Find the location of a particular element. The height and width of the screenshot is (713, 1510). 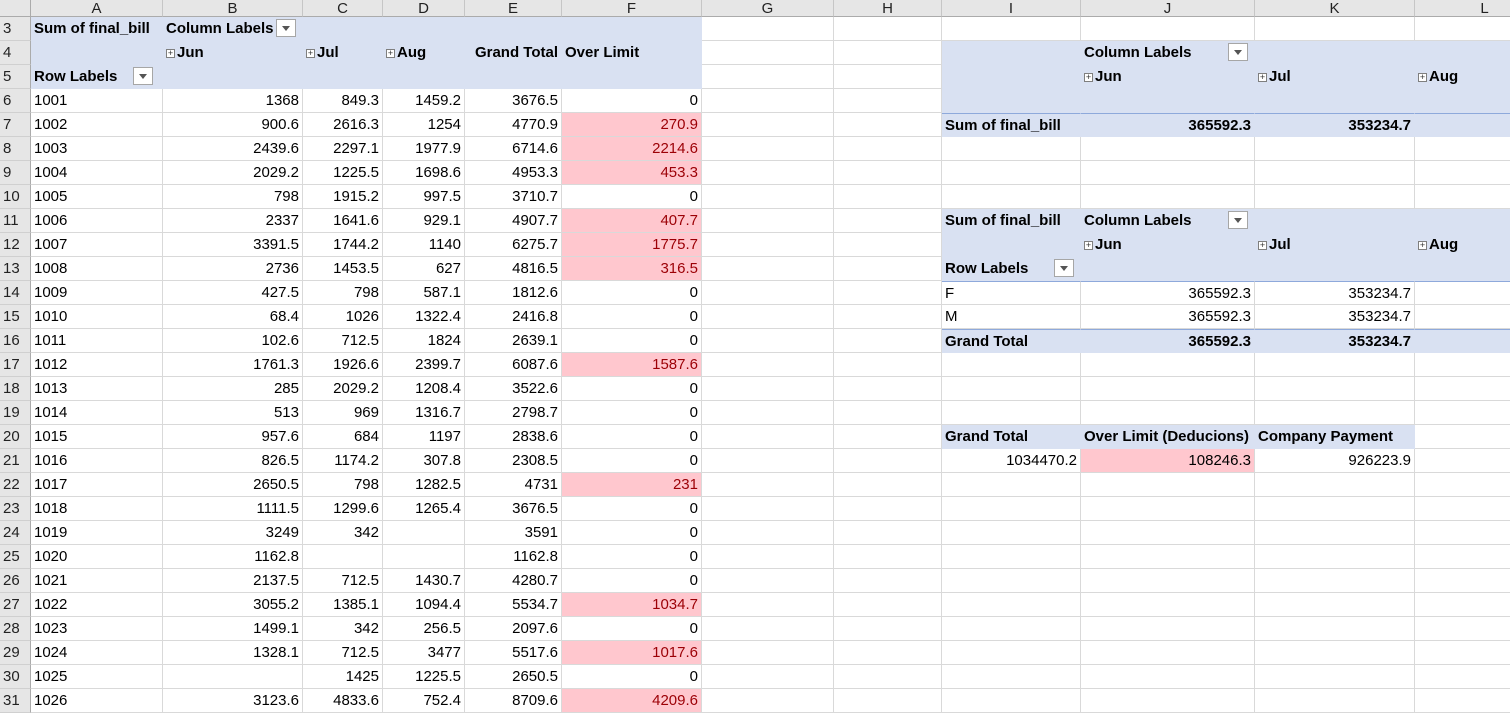

pivot3-month-aug: + Aug is located at coordinates (1462, 245).